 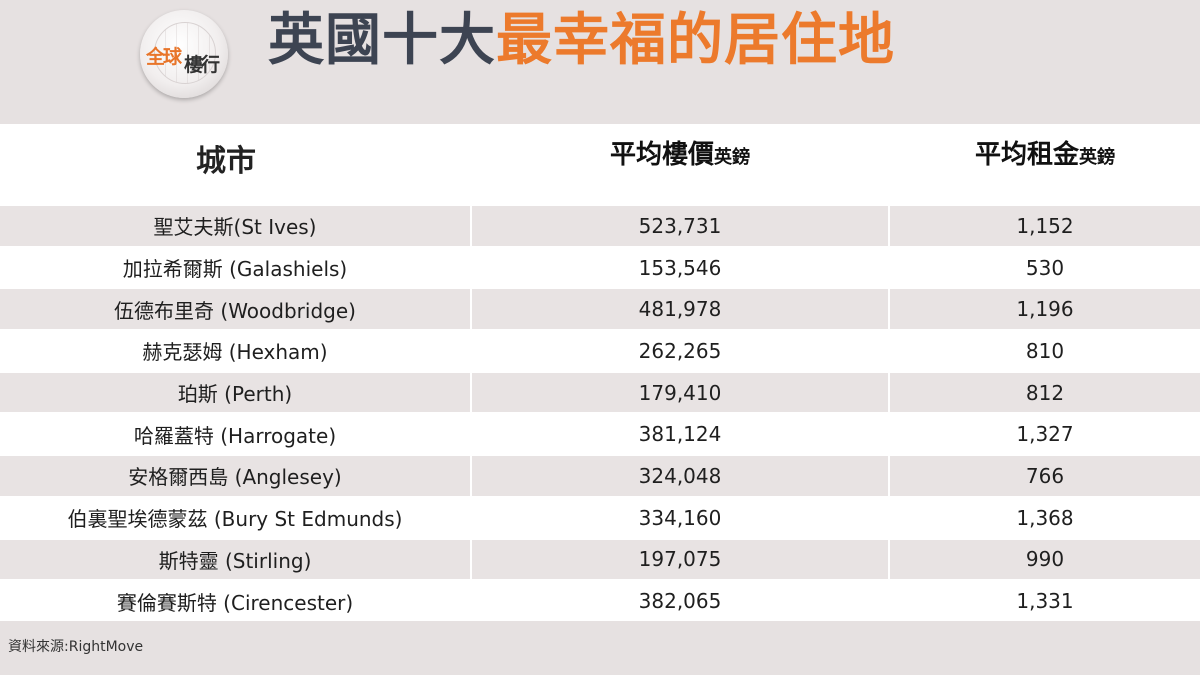 I want to click on rent-cell: 530, so click(x=1044, y=267).